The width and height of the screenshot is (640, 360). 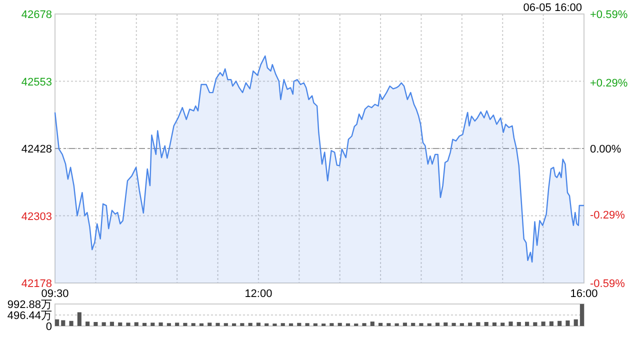 I want to click on y-tick-label: 992.88万, so click(x=29, y=305).